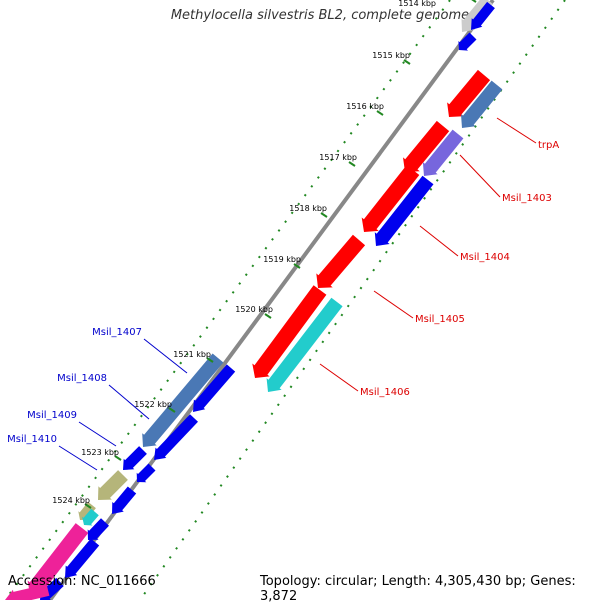  I want to click on gene-label-trpA: trpA, so click(548, 145).